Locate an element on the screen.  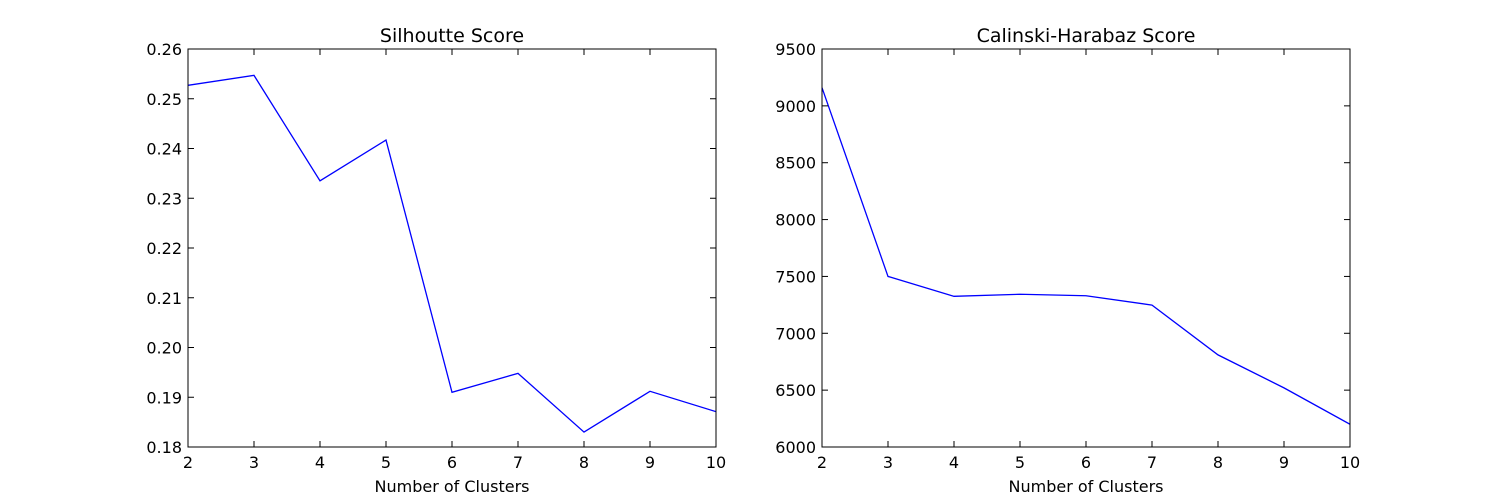
y-tick-label: 7000 is located at coordinates (795, 333).